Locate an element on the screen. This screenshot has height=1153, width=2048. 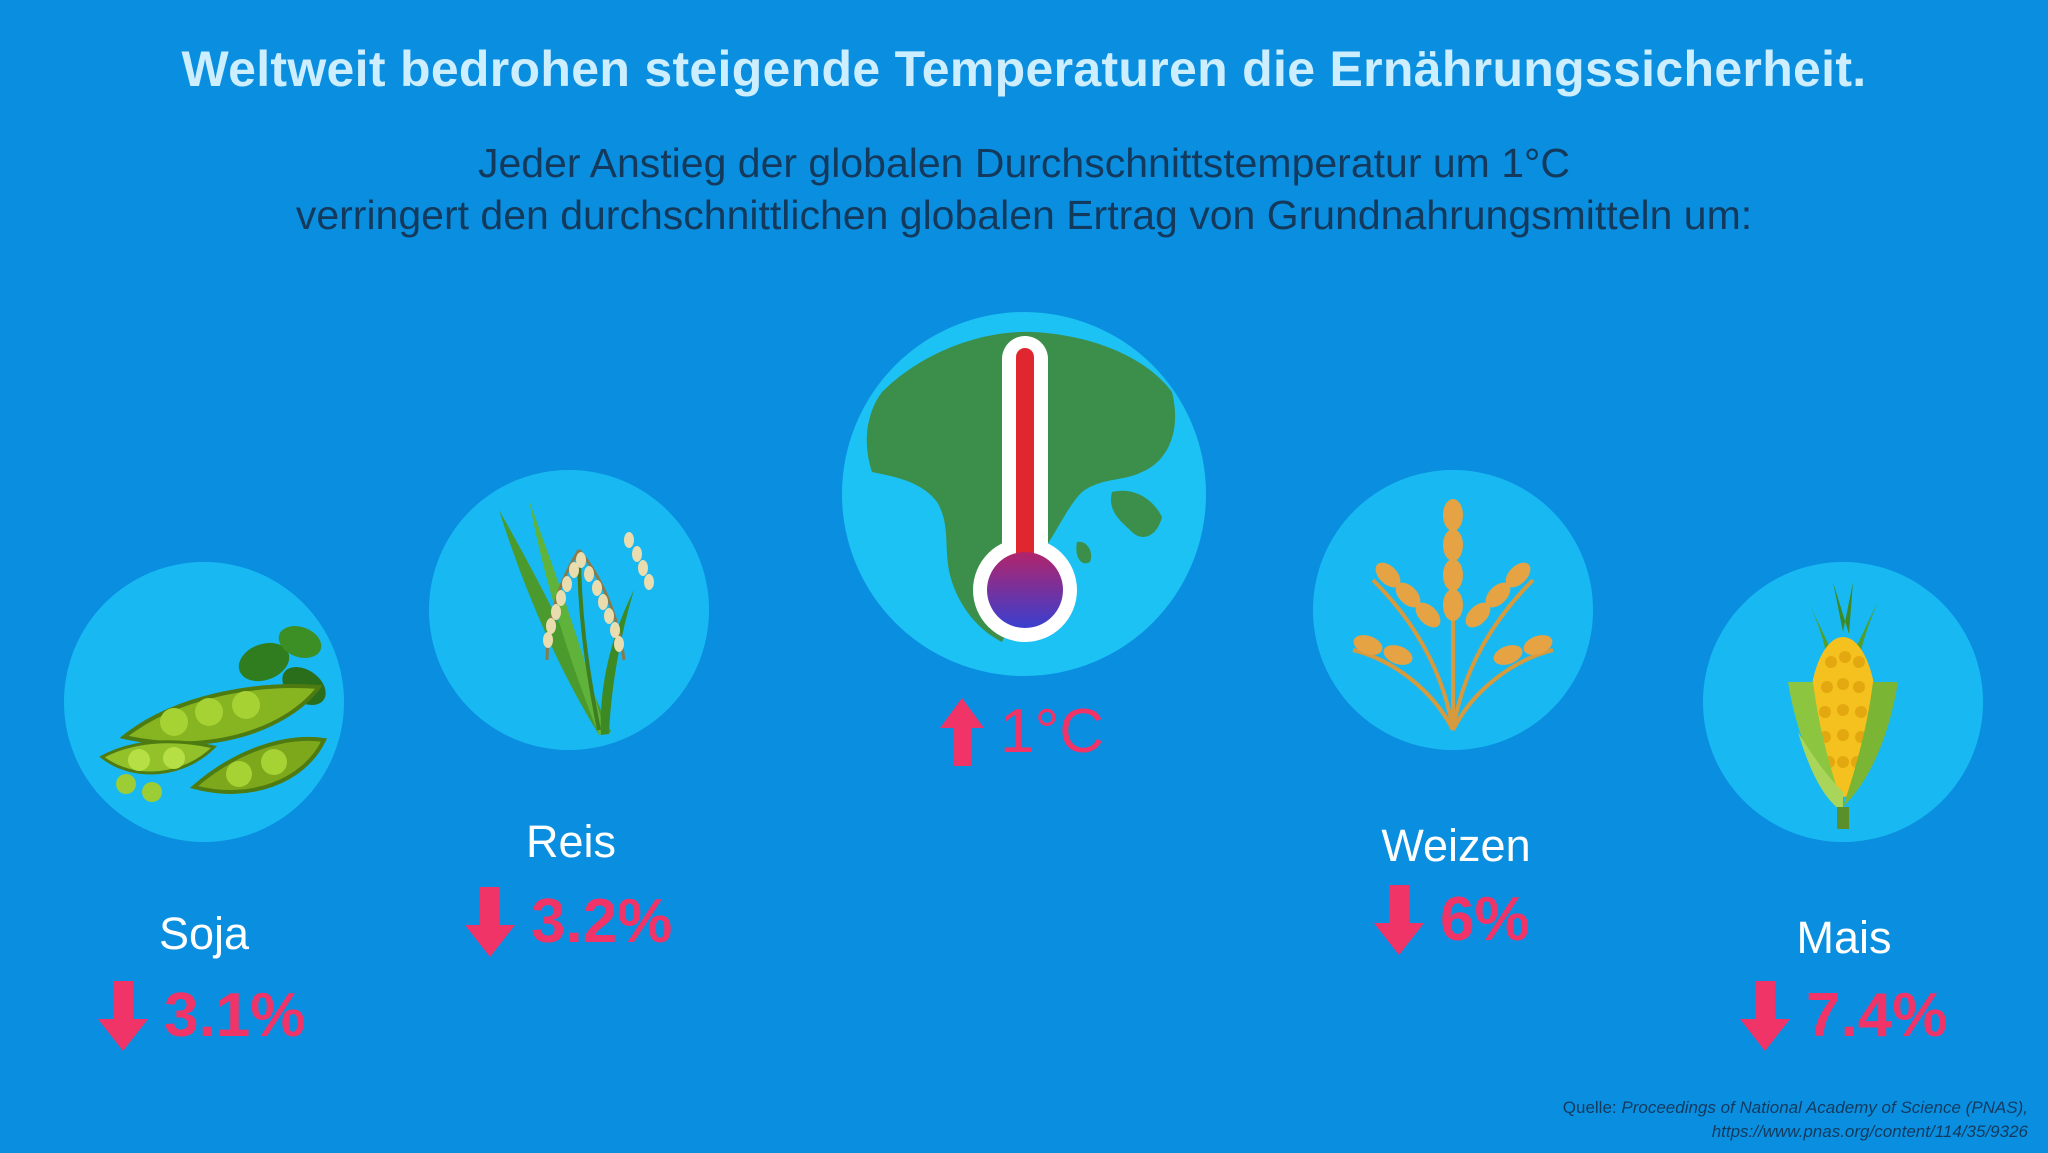
thermometer-icon is located at coordinates (1025, 489).